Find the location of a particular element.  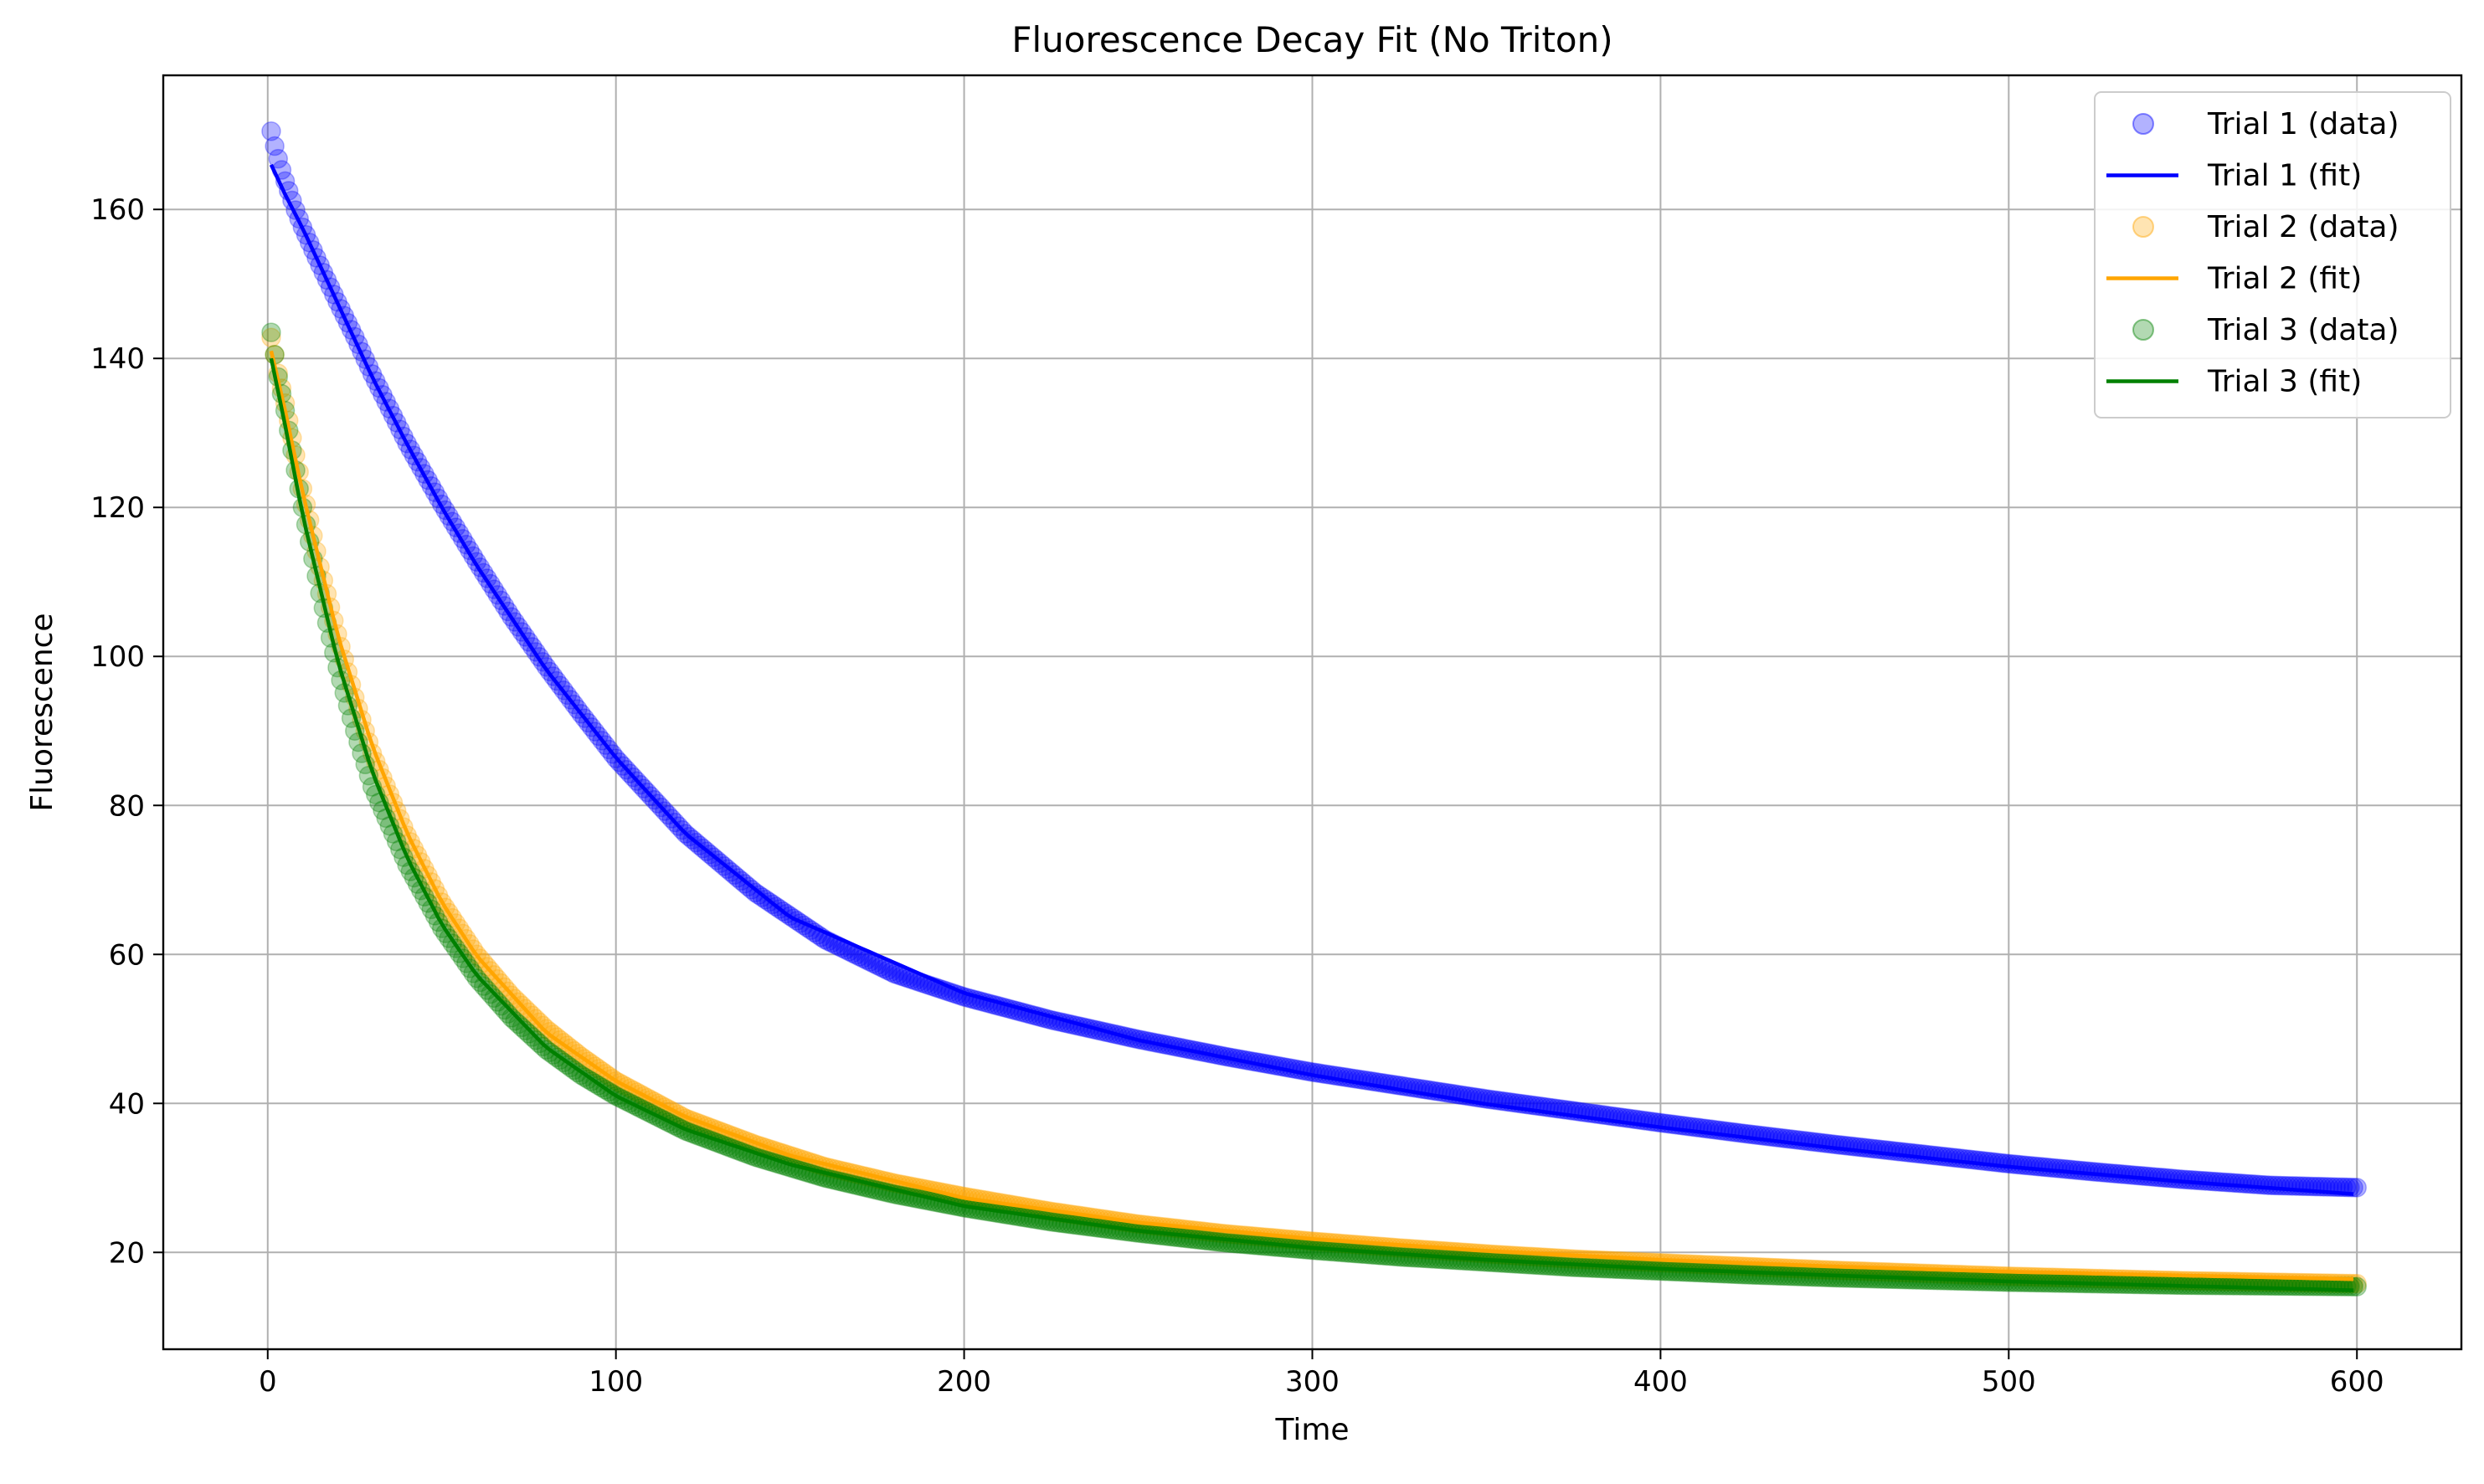

y-tick-label: 140 is located at coordinates (118, 359).